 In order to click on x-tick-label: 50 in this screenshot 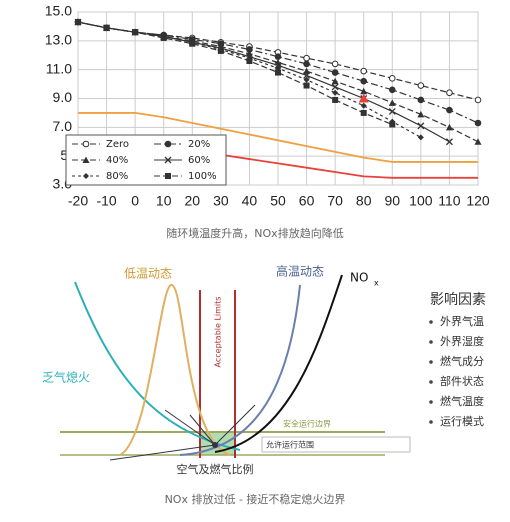, I will do `click(278, 201)`.